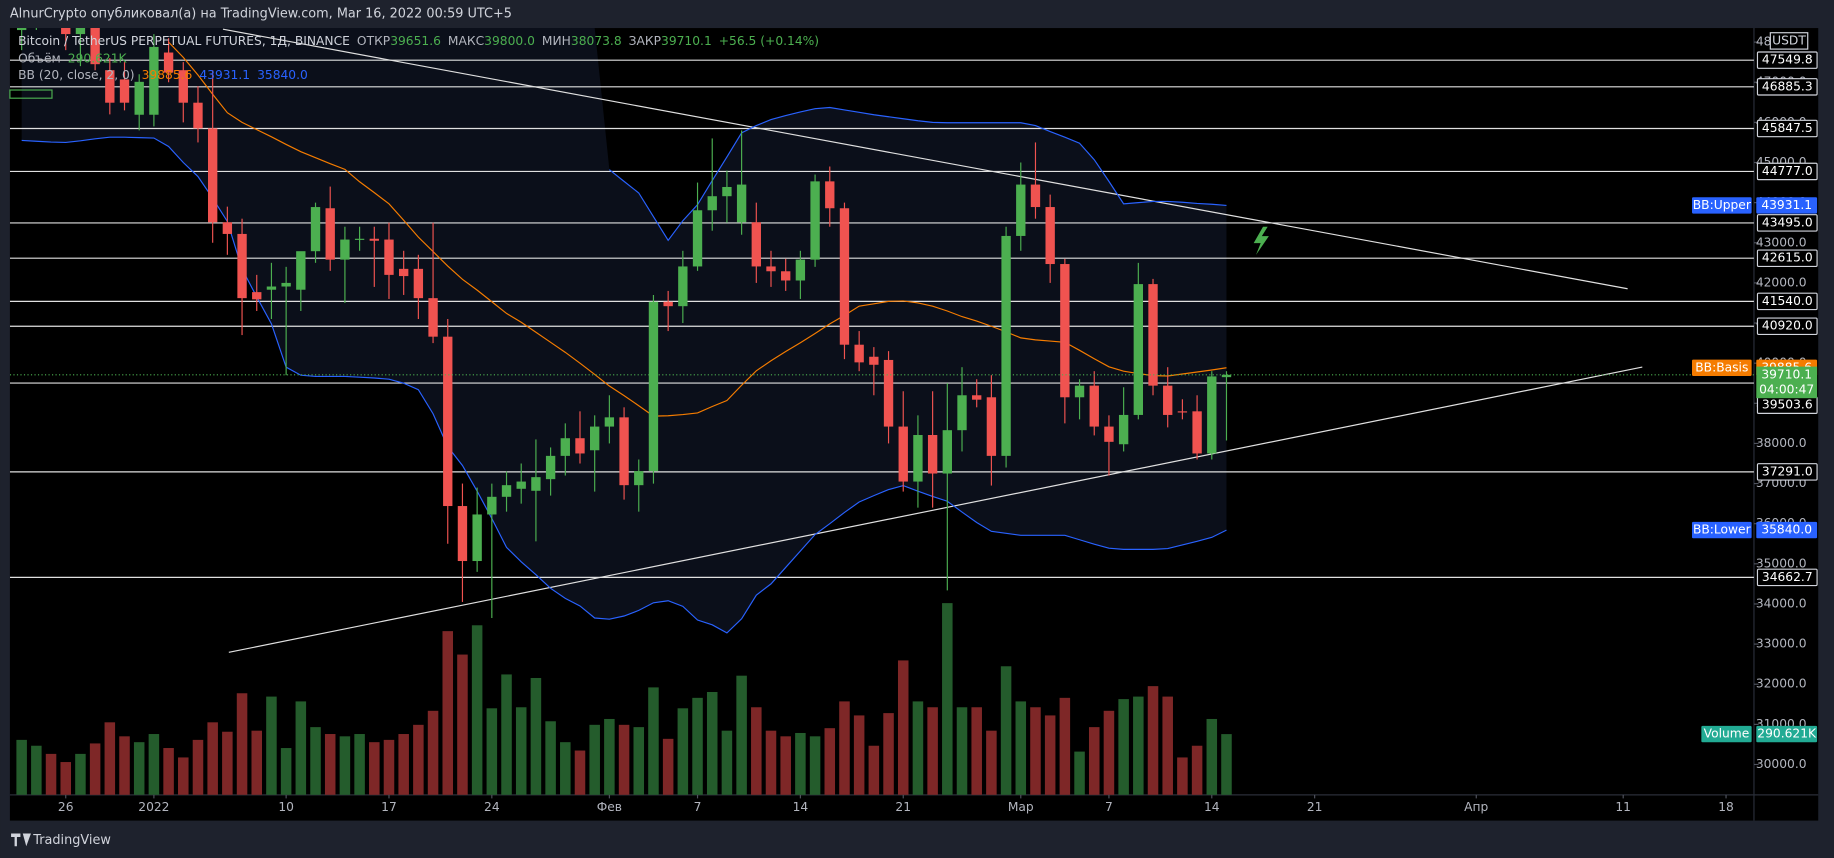 The height and width of the screenshot is (858, 1834). Describe the element at coordinates (1787, 530) in the screenshot. I see `band-value-box` at that location.